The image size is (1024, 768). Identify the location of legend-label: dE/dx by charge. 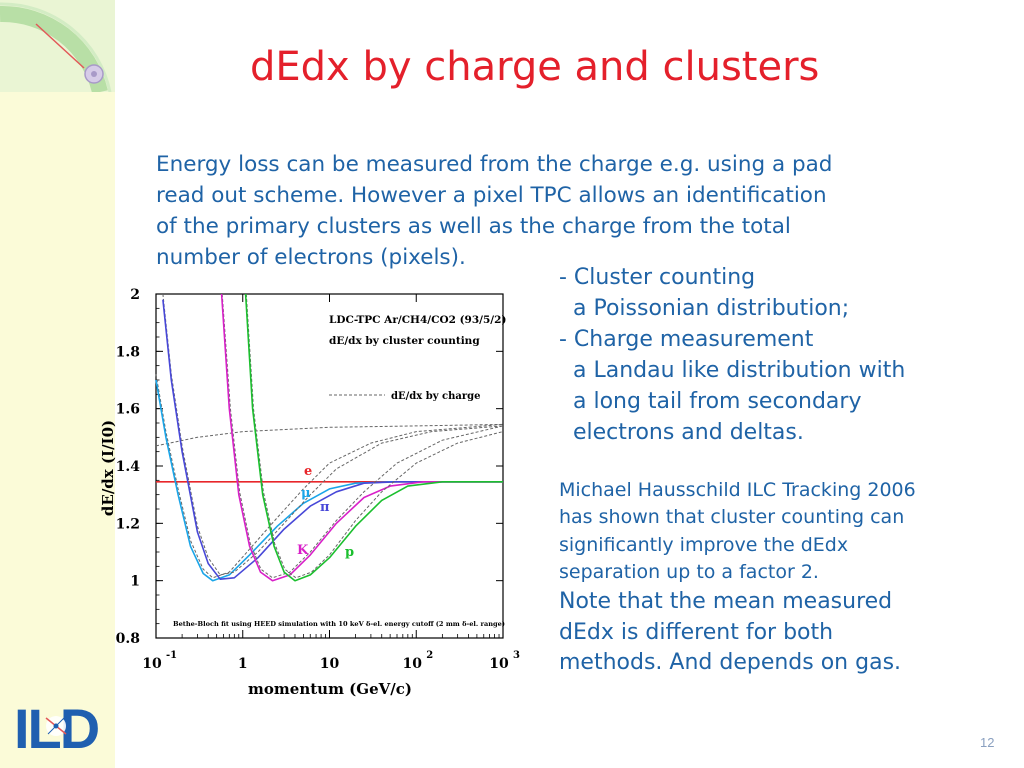
(435, 396).